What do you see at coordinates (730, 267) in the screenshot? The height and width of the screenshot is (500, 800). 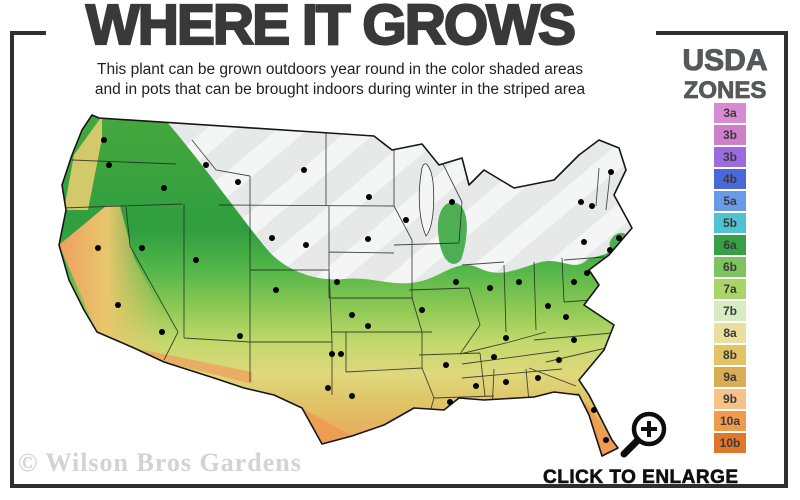 I see `legend-zone-6b-7: 6b` at bounding box center [730, 267].